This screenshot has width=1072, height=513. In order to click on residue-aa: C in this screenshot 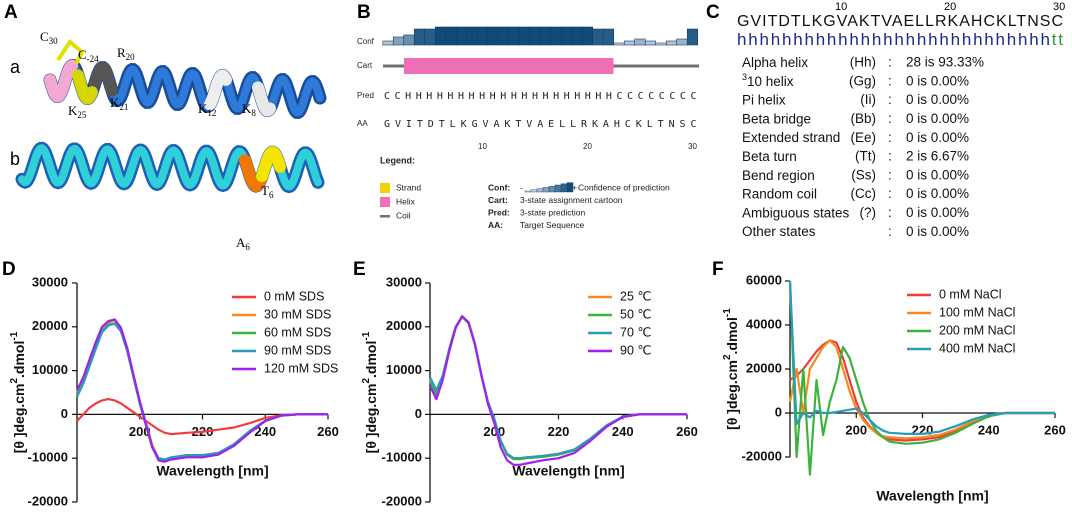, I will do `click(82, 54)`.